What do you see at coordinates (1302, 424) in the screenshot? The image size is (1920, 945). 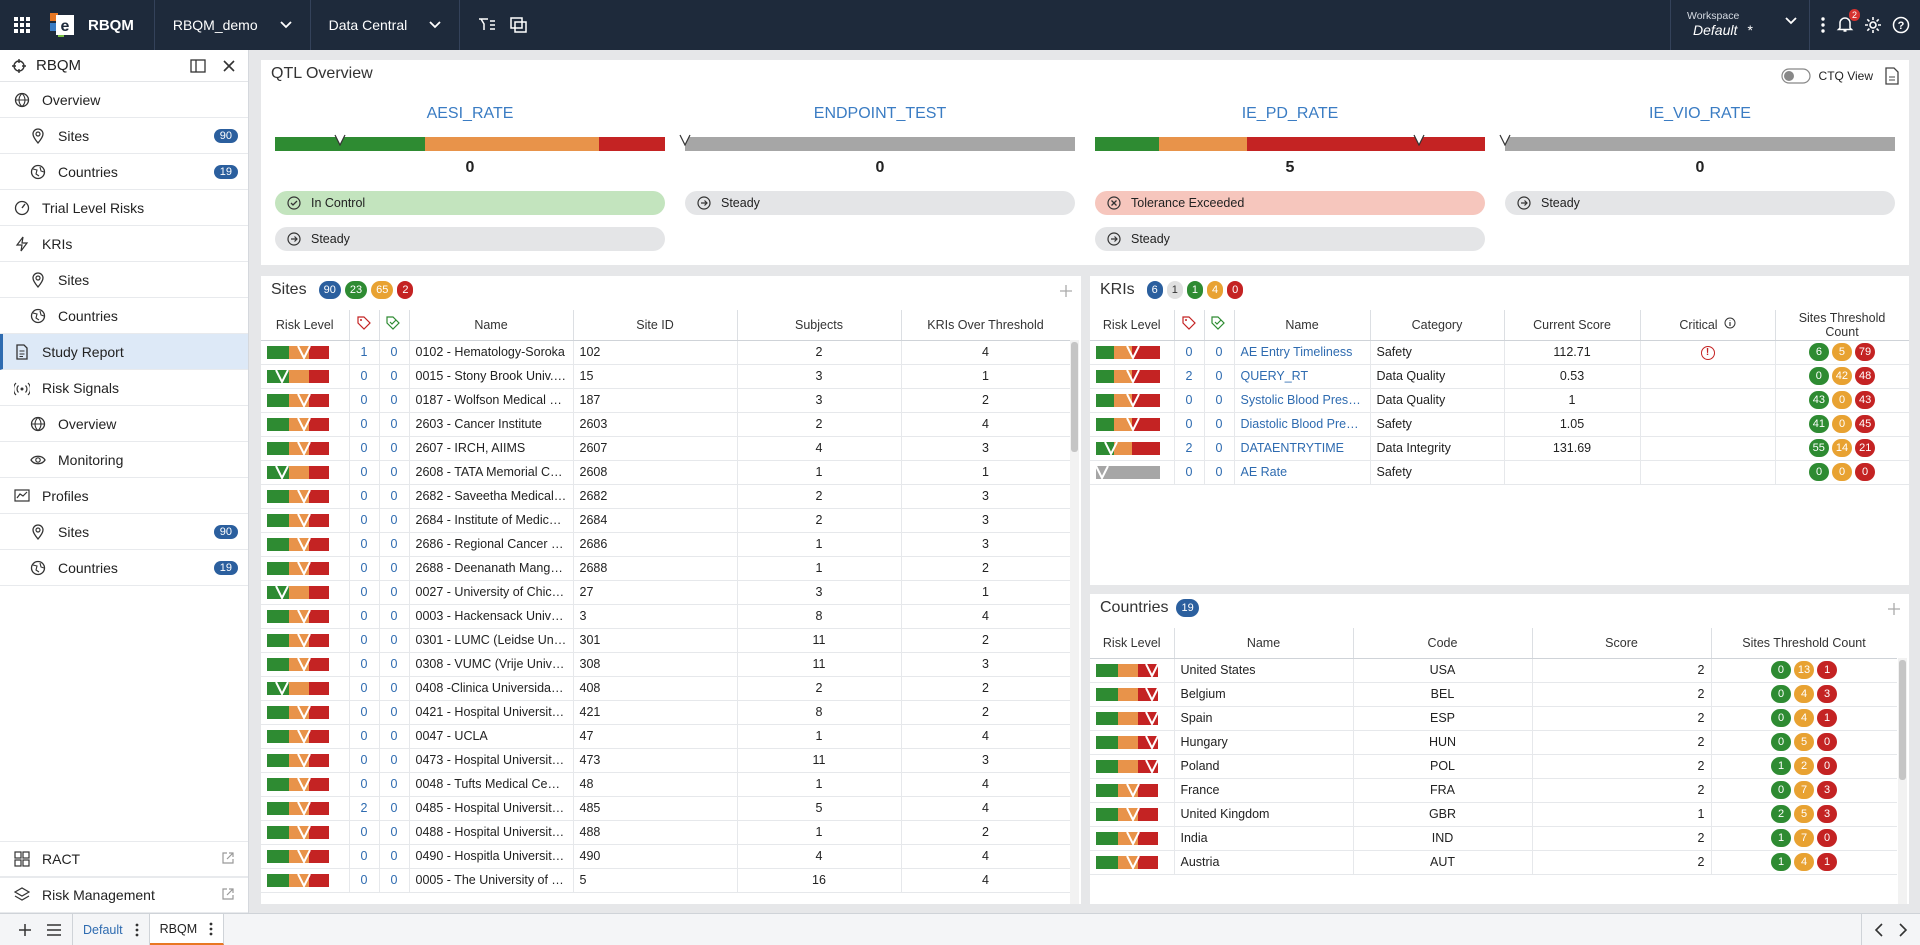 I see `kri-name: Diastolic Blood Pressure` at bounding box center [1302, 424].